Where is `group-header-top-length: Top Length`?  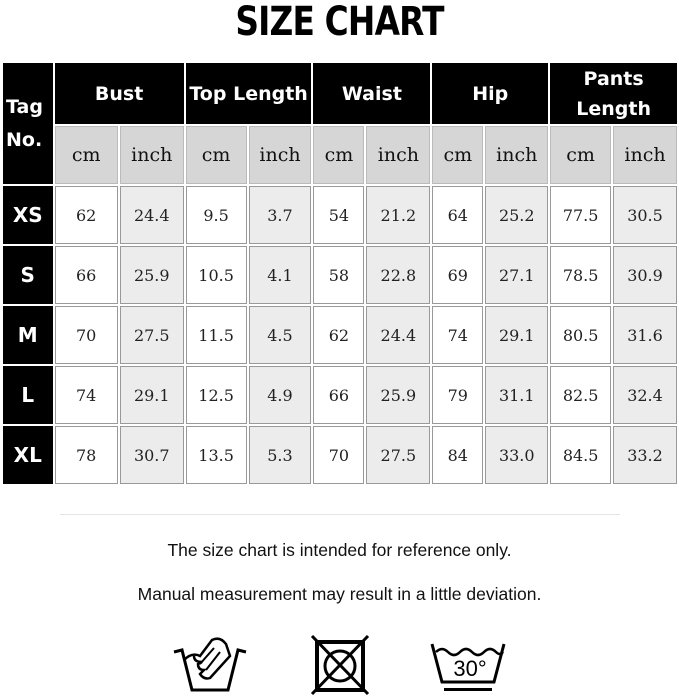
group-header-top-length: Top Length is located at coordinates (248, 93).